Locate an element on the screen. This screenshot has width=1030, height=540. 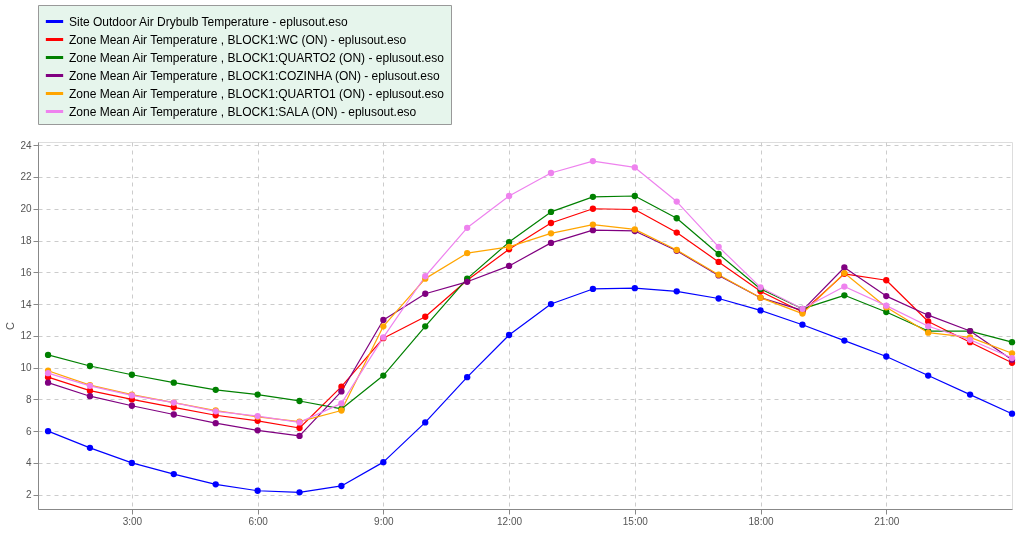
x-tick-label: 18:00 is located at coordinates (761, 521).